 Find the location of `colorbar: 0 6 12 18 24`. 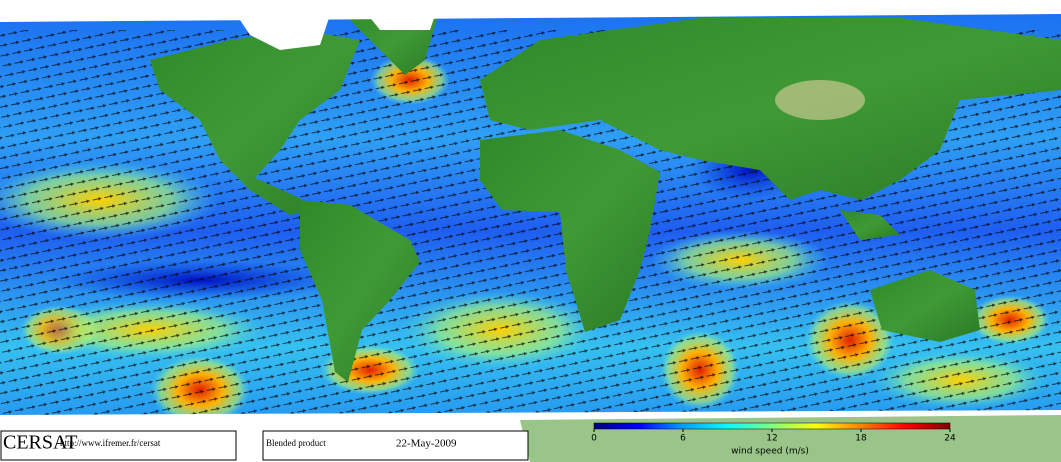

colorbar: 0 6 12 18 24 is located at coordinates (773, 433).